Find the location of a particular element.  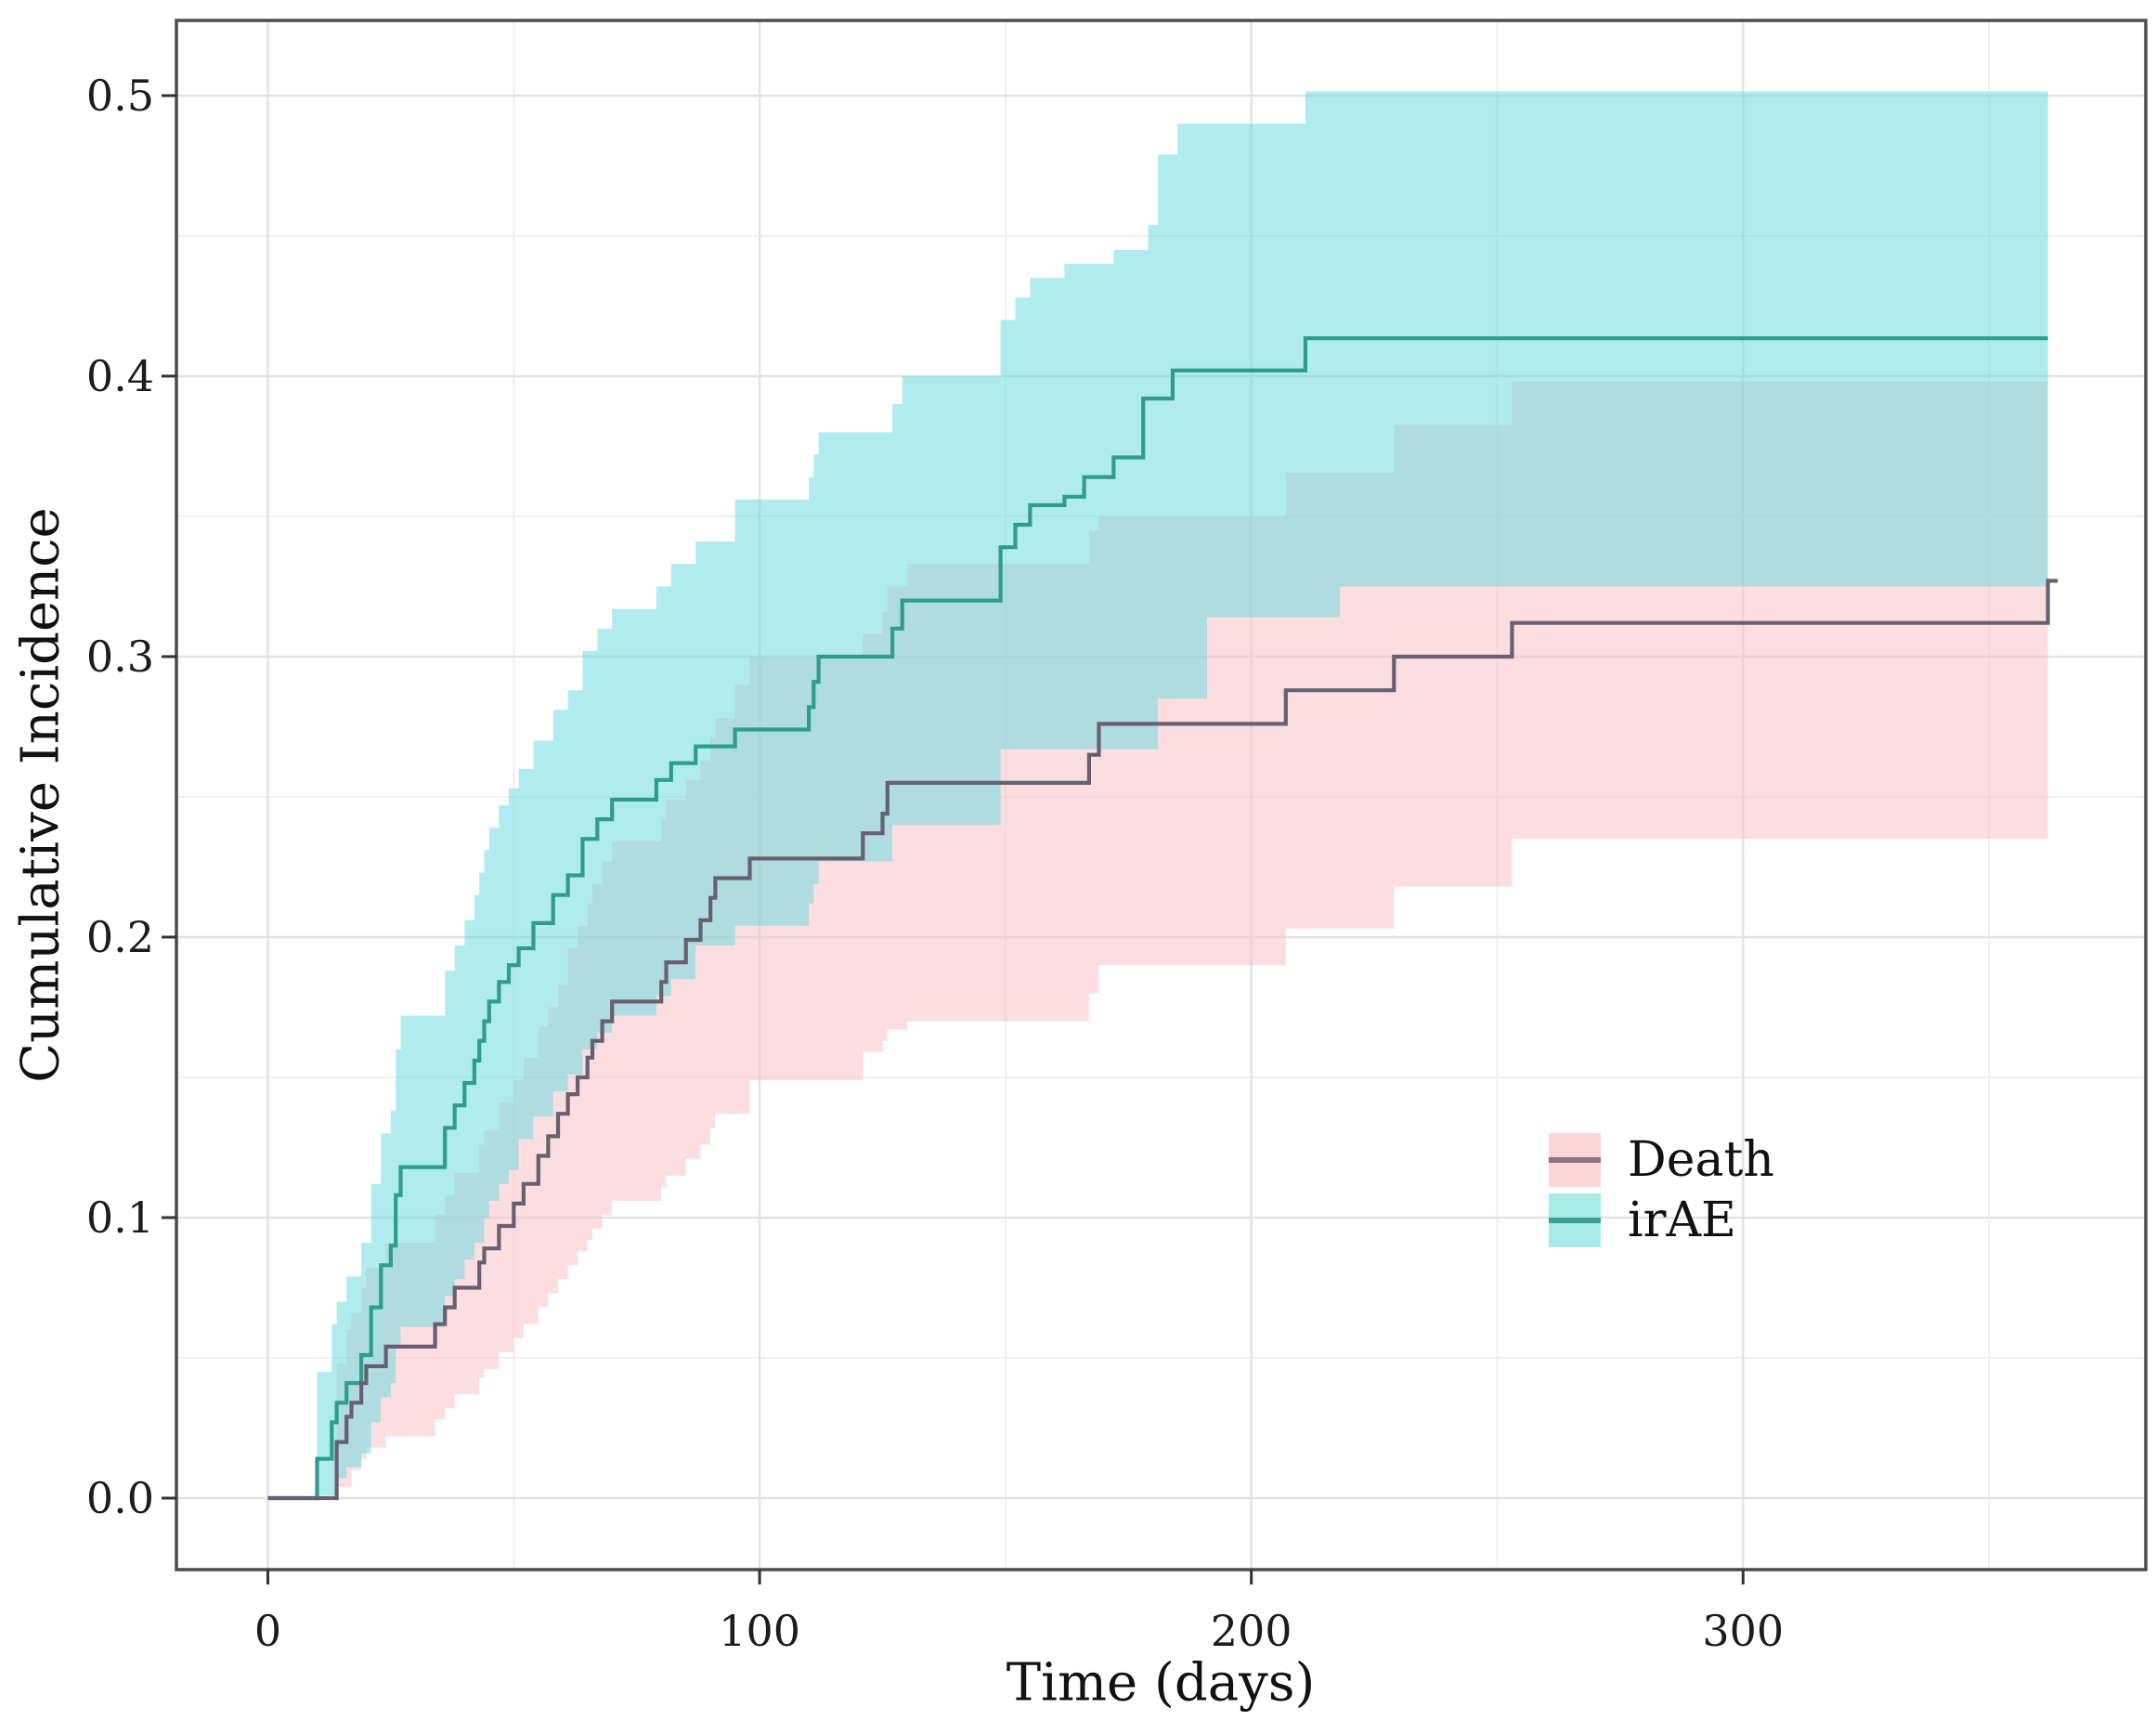

irae-band-swatch is located at coordinates (1575, 1220).